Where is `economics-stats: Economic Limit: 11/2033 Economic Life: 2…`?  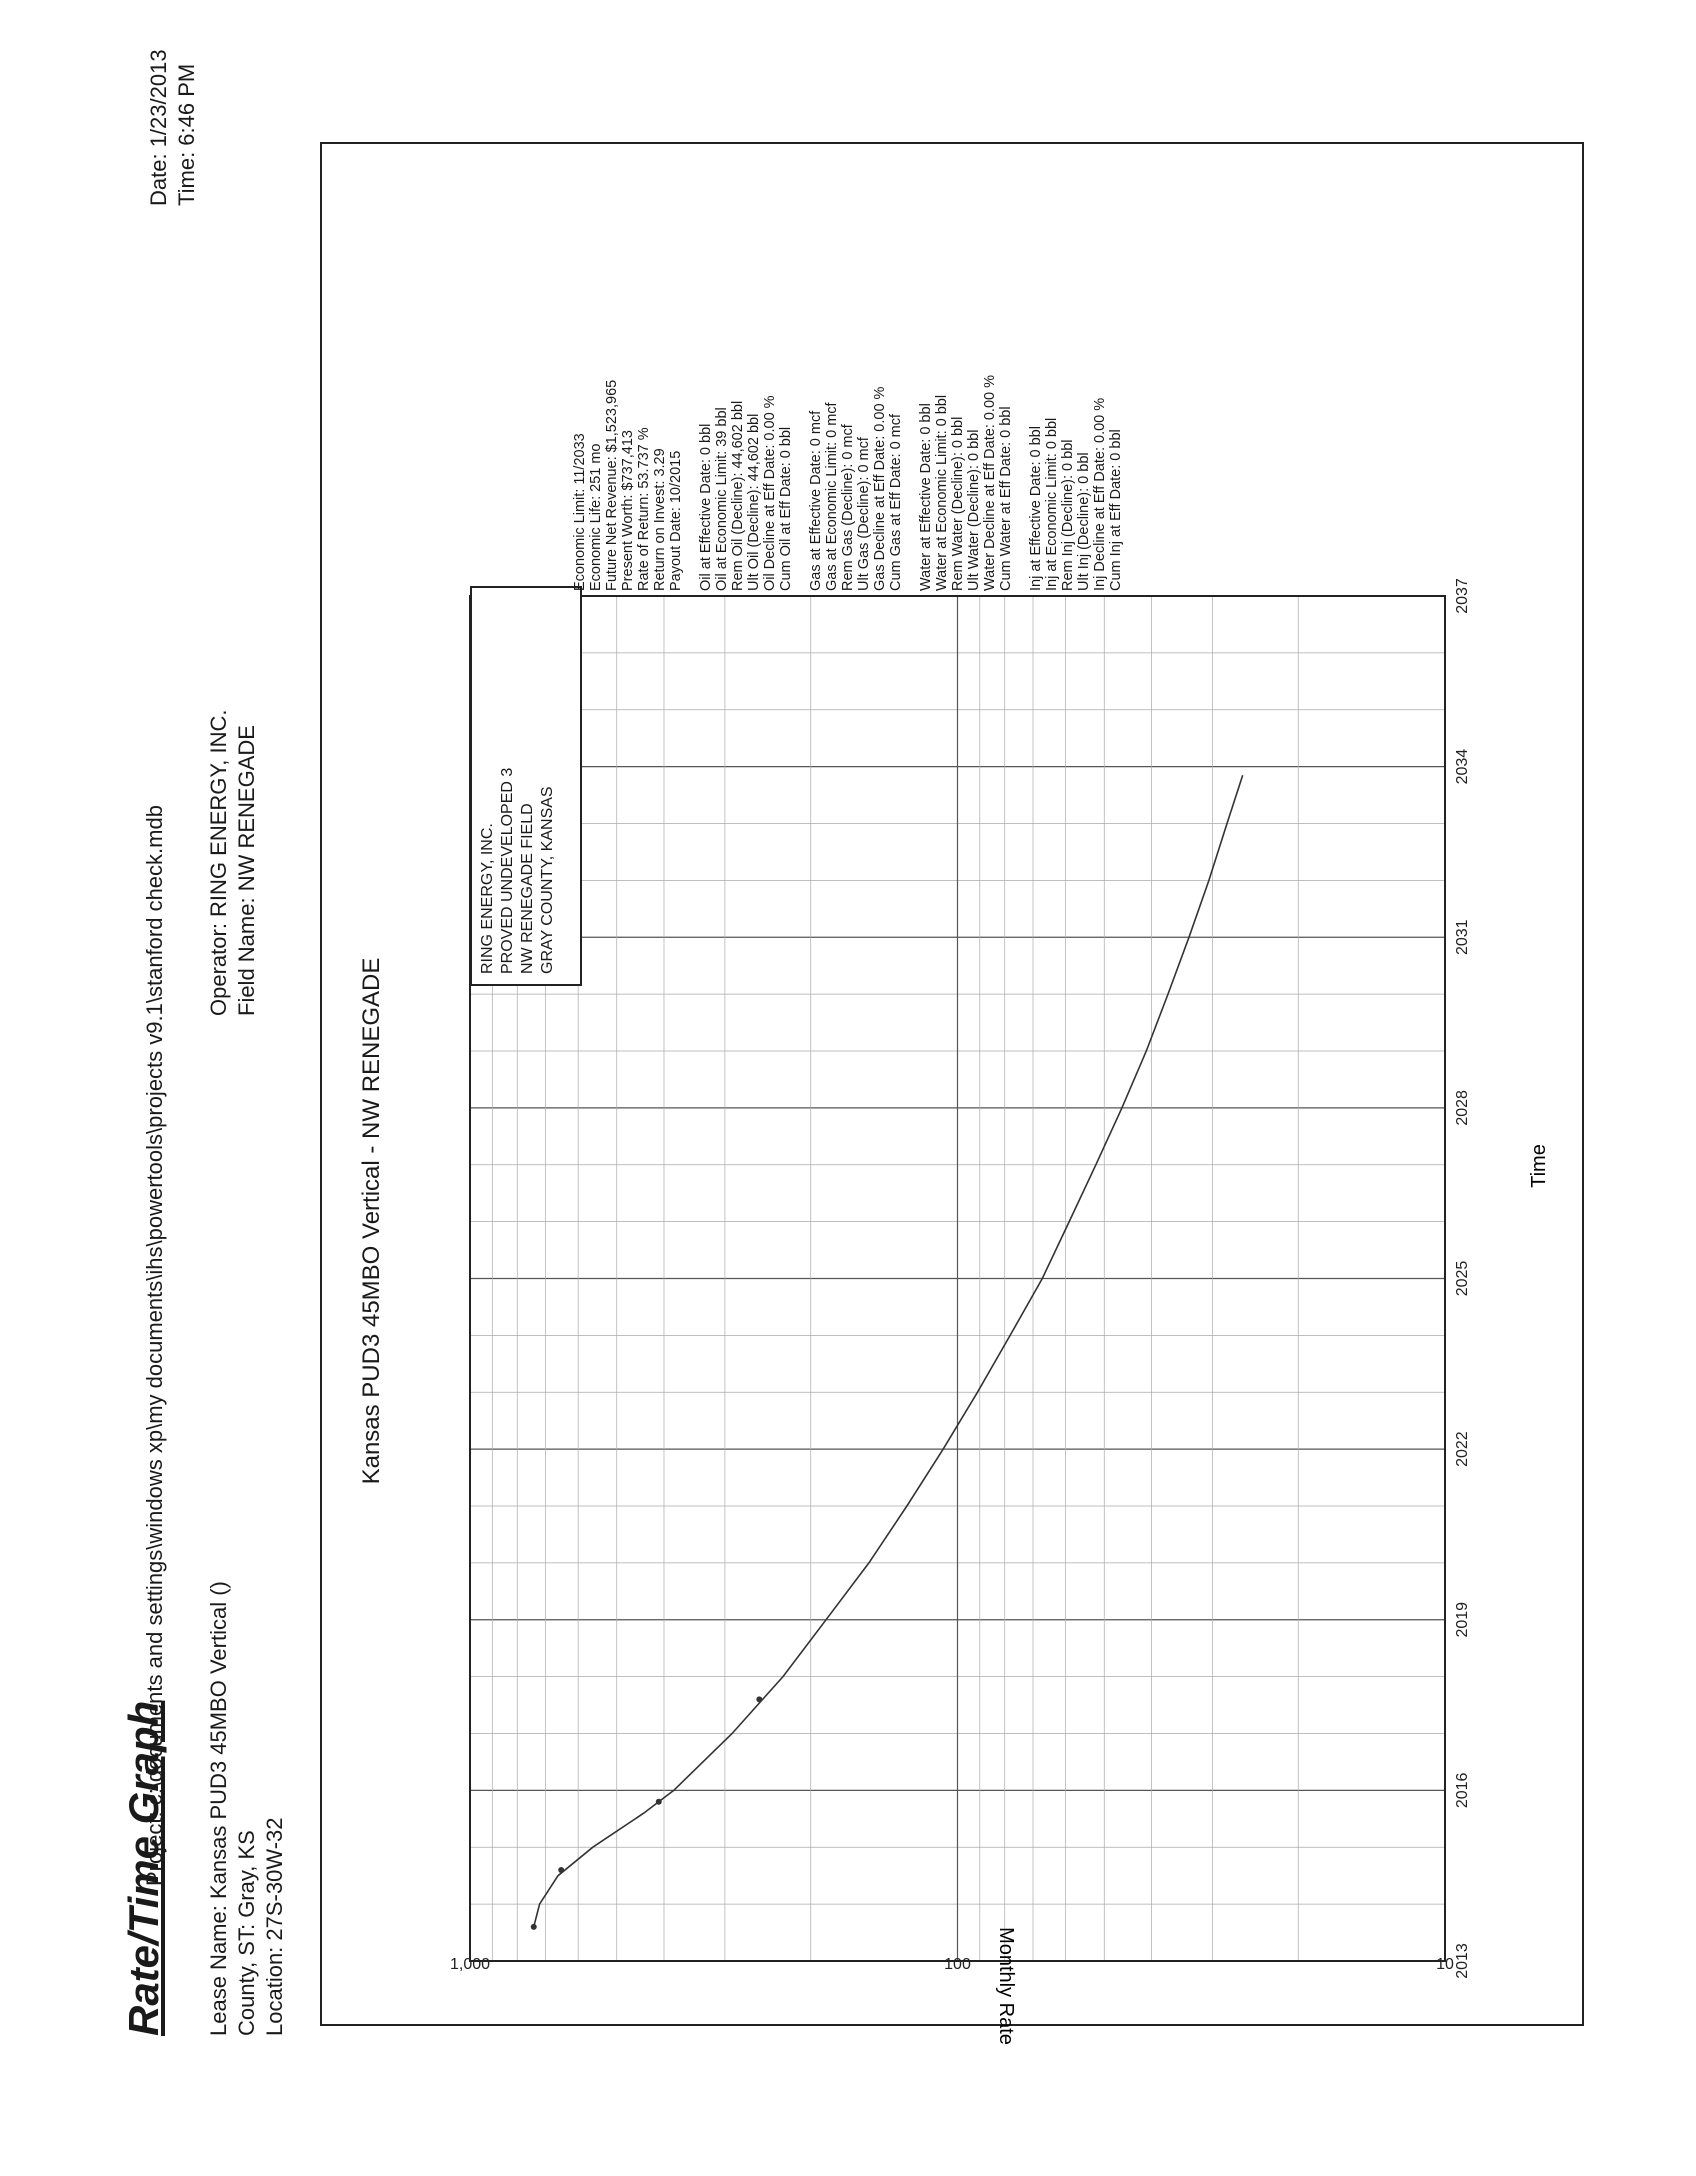 economics-stats: Economic Limit: 11/2033 Economic Life: 2… is located at coordinates (628, 371).